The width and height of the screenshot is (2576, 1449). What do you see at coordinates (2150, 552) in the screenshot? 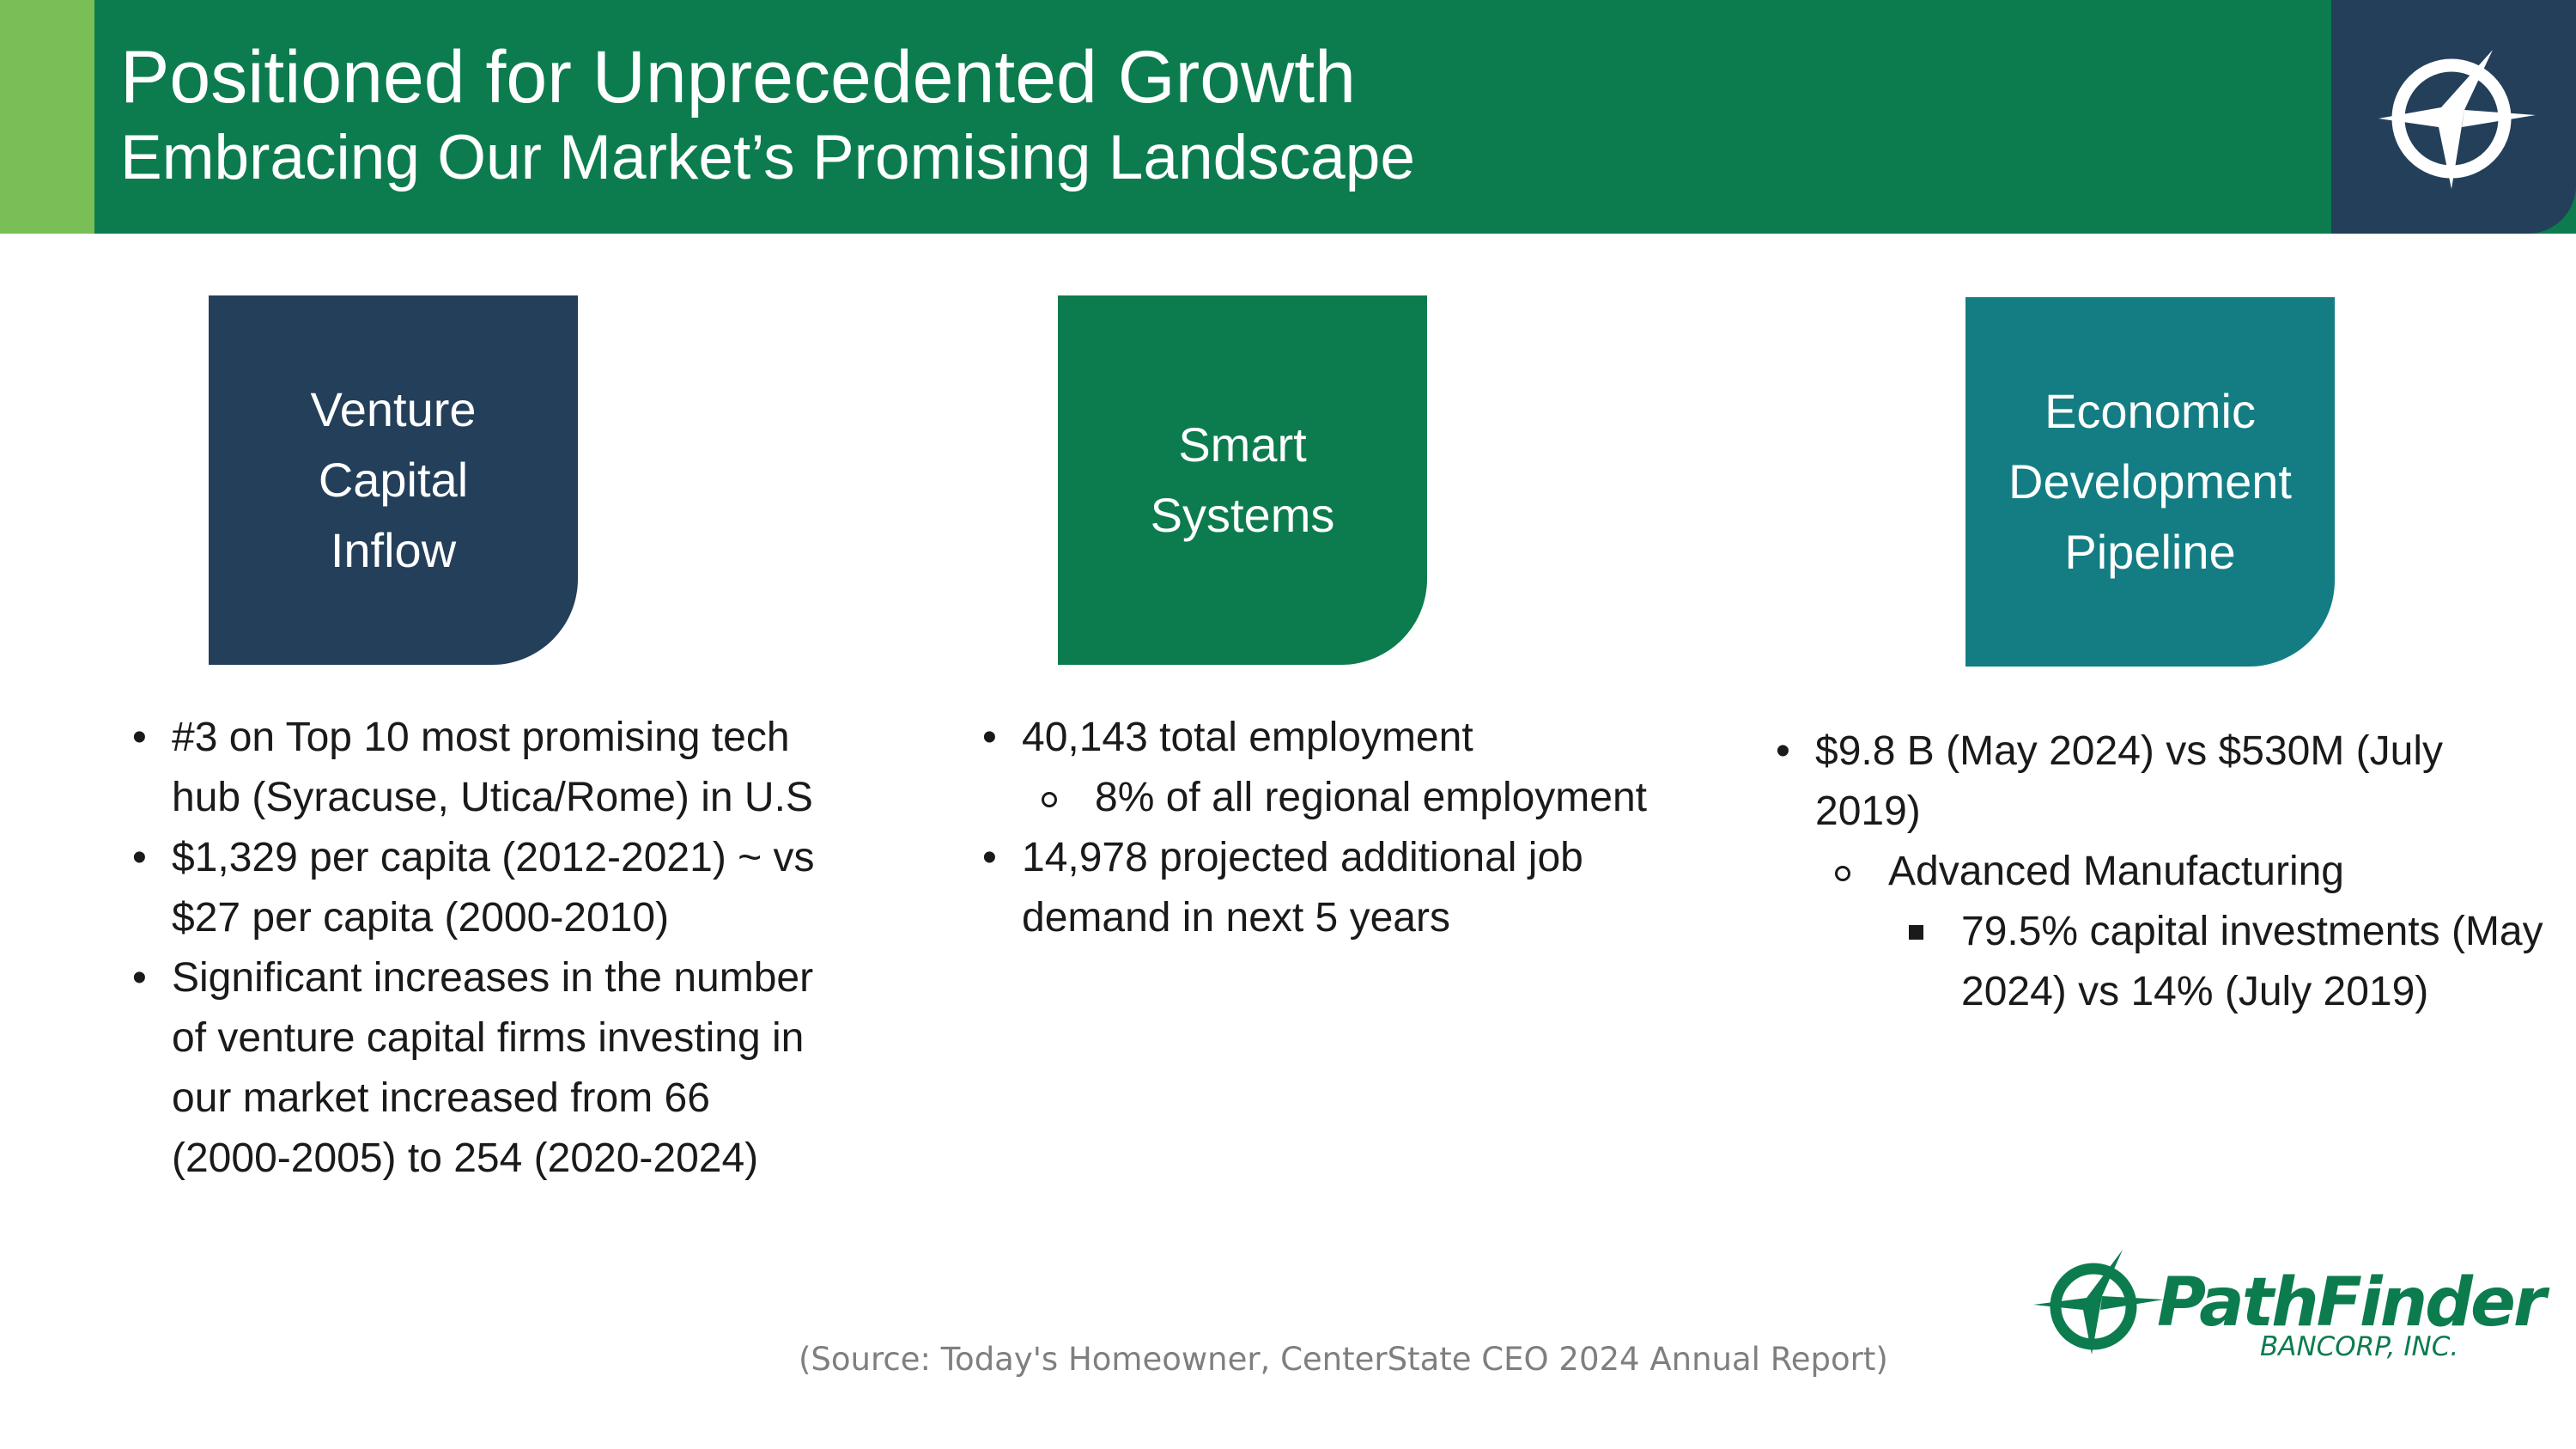
I see `box-heading-line: Pipeline` at bounding box center [2150, 552].